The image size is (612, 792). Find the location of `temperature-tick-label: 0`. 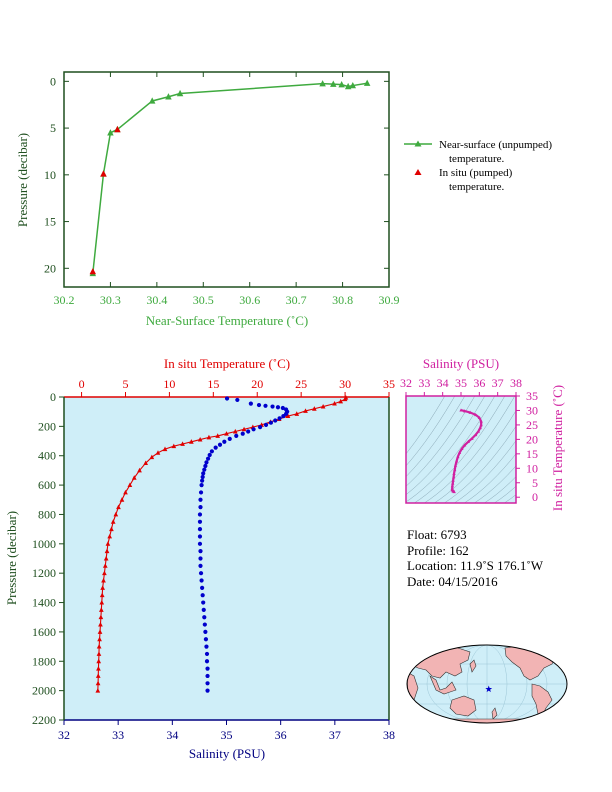

temperature-tick-label: 0 is located at coordinates (82, 384).